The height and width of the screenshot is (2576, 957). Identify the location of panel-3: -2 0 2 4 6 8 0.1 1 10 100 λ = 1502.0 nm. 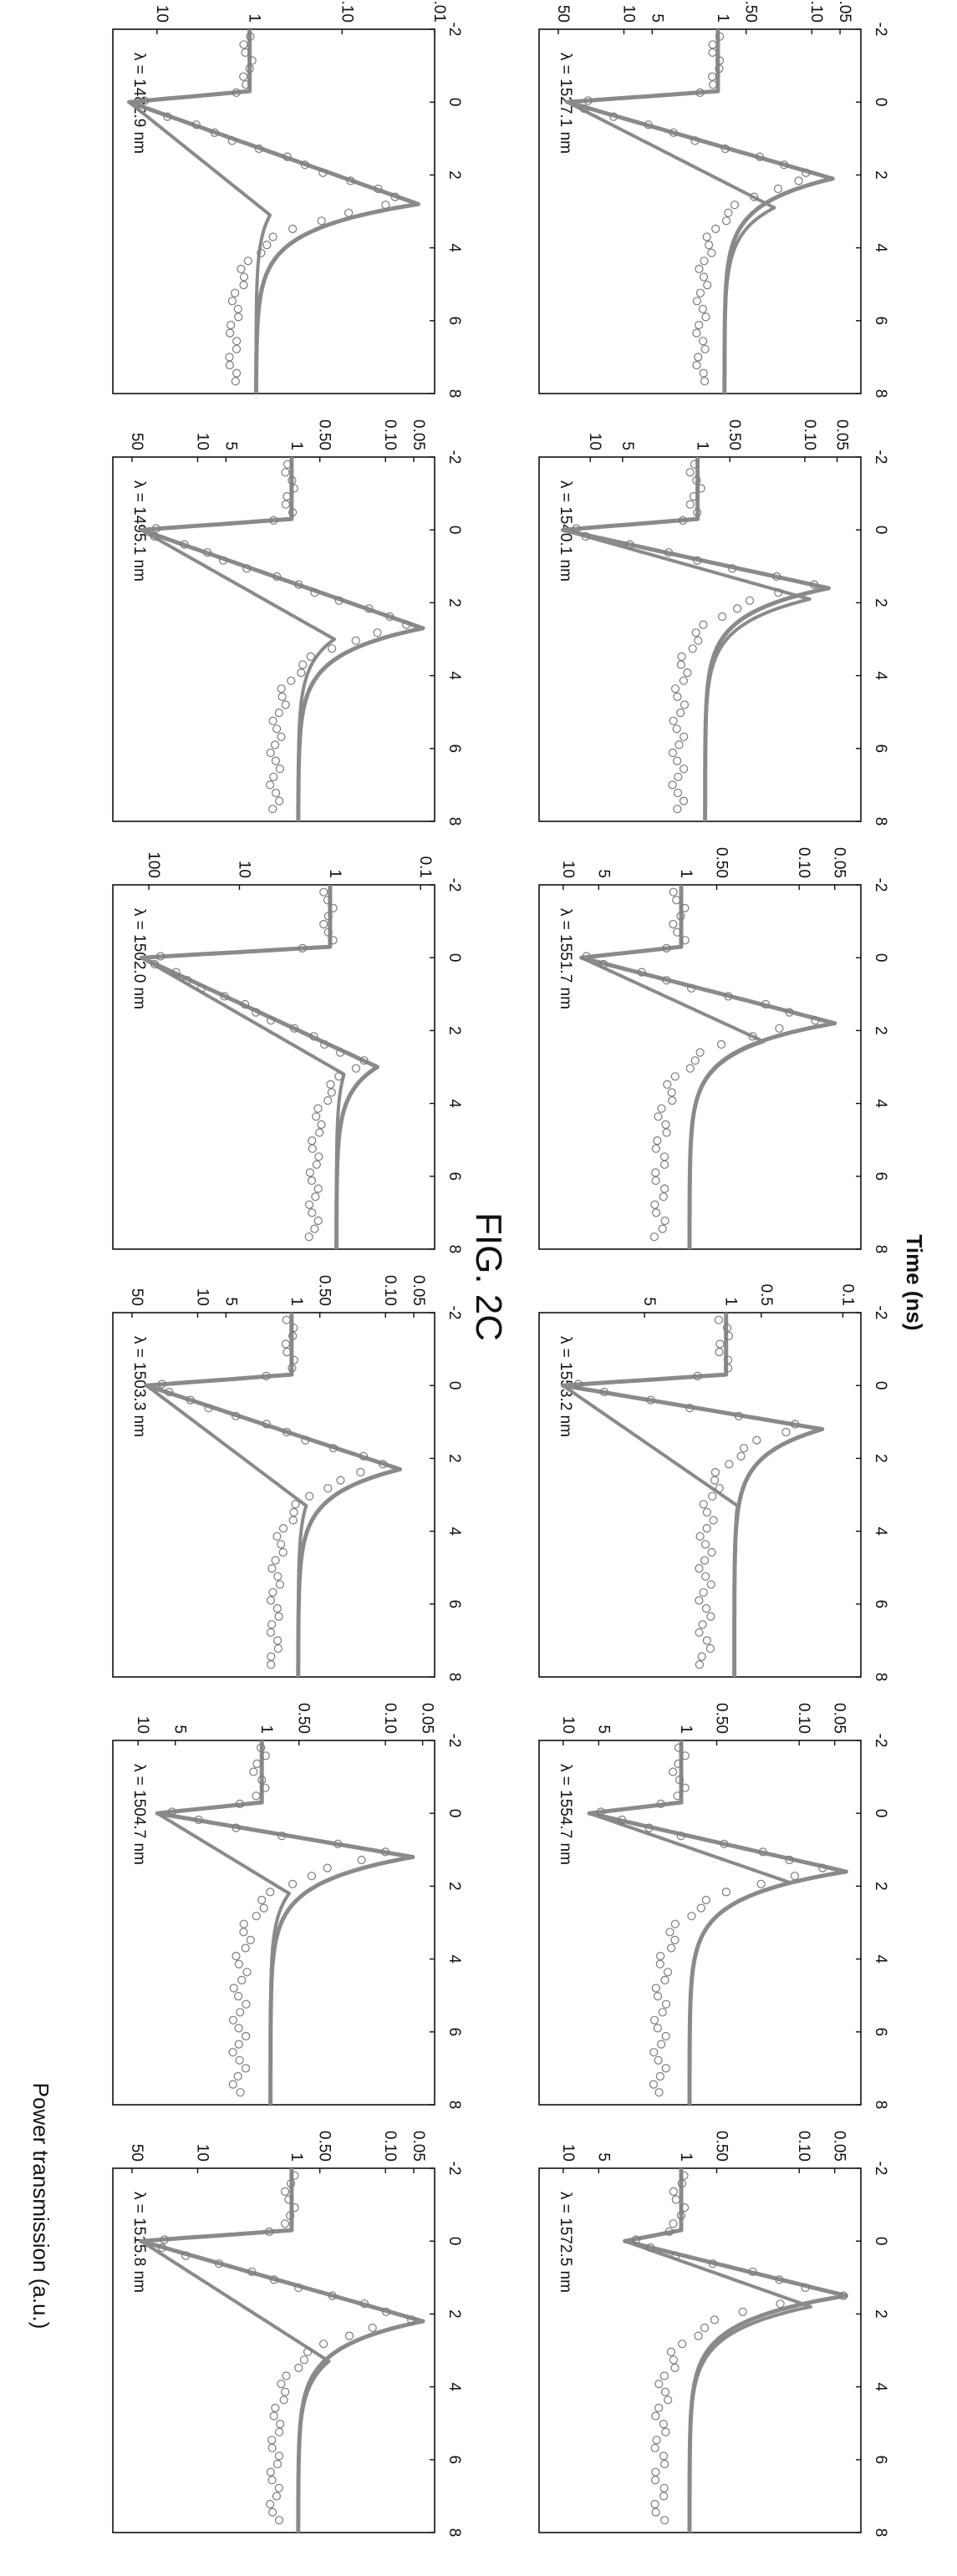
(287, 1052).